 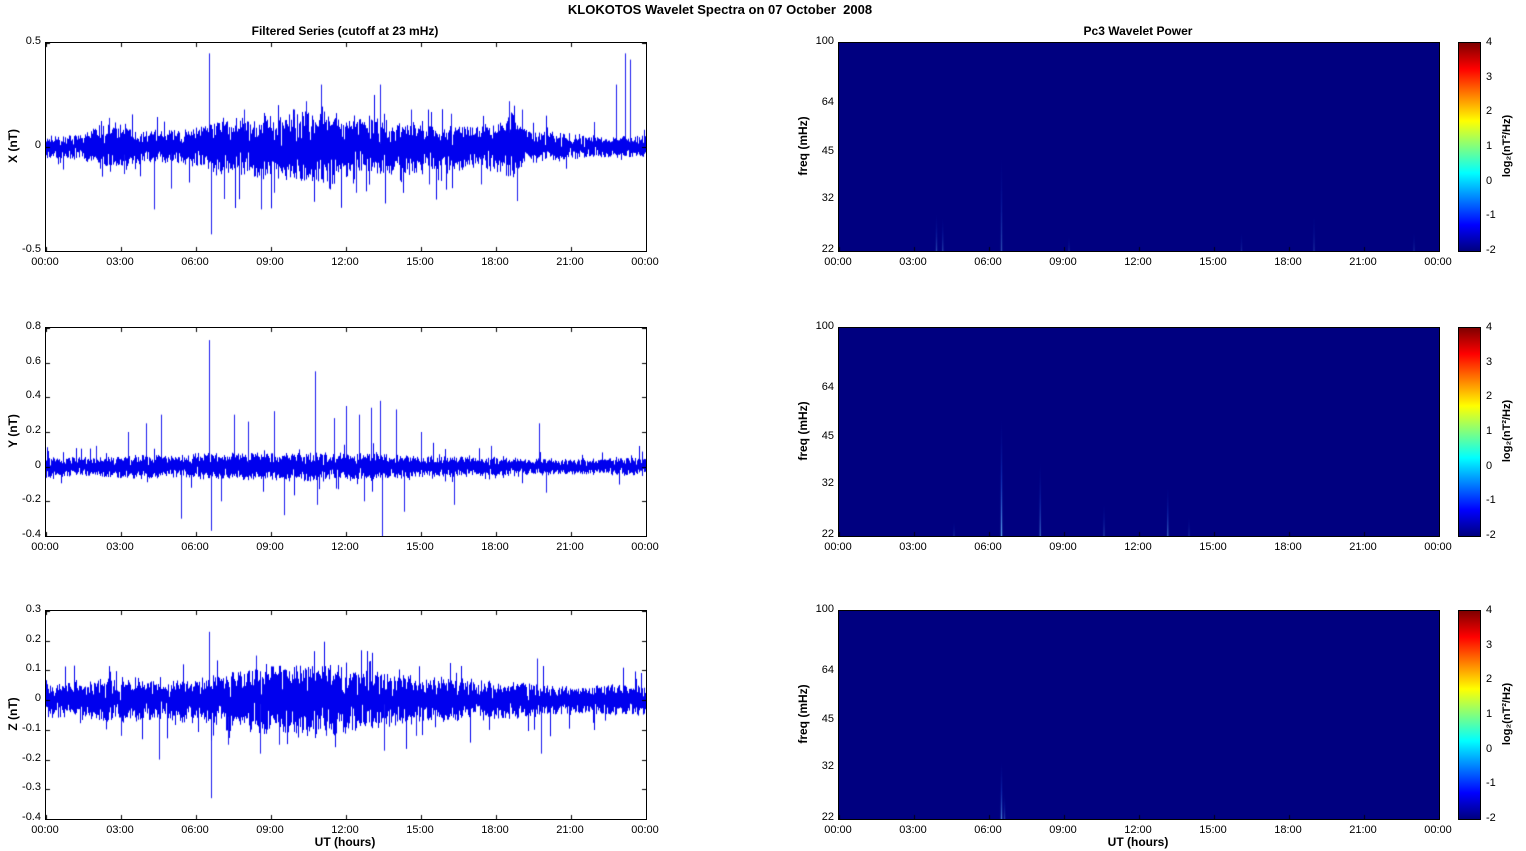 What do you see at coordinates (1139, 432) in the screenshot?
I see `wavelet-spectrogram-y` at bounding box center [1139, 432].